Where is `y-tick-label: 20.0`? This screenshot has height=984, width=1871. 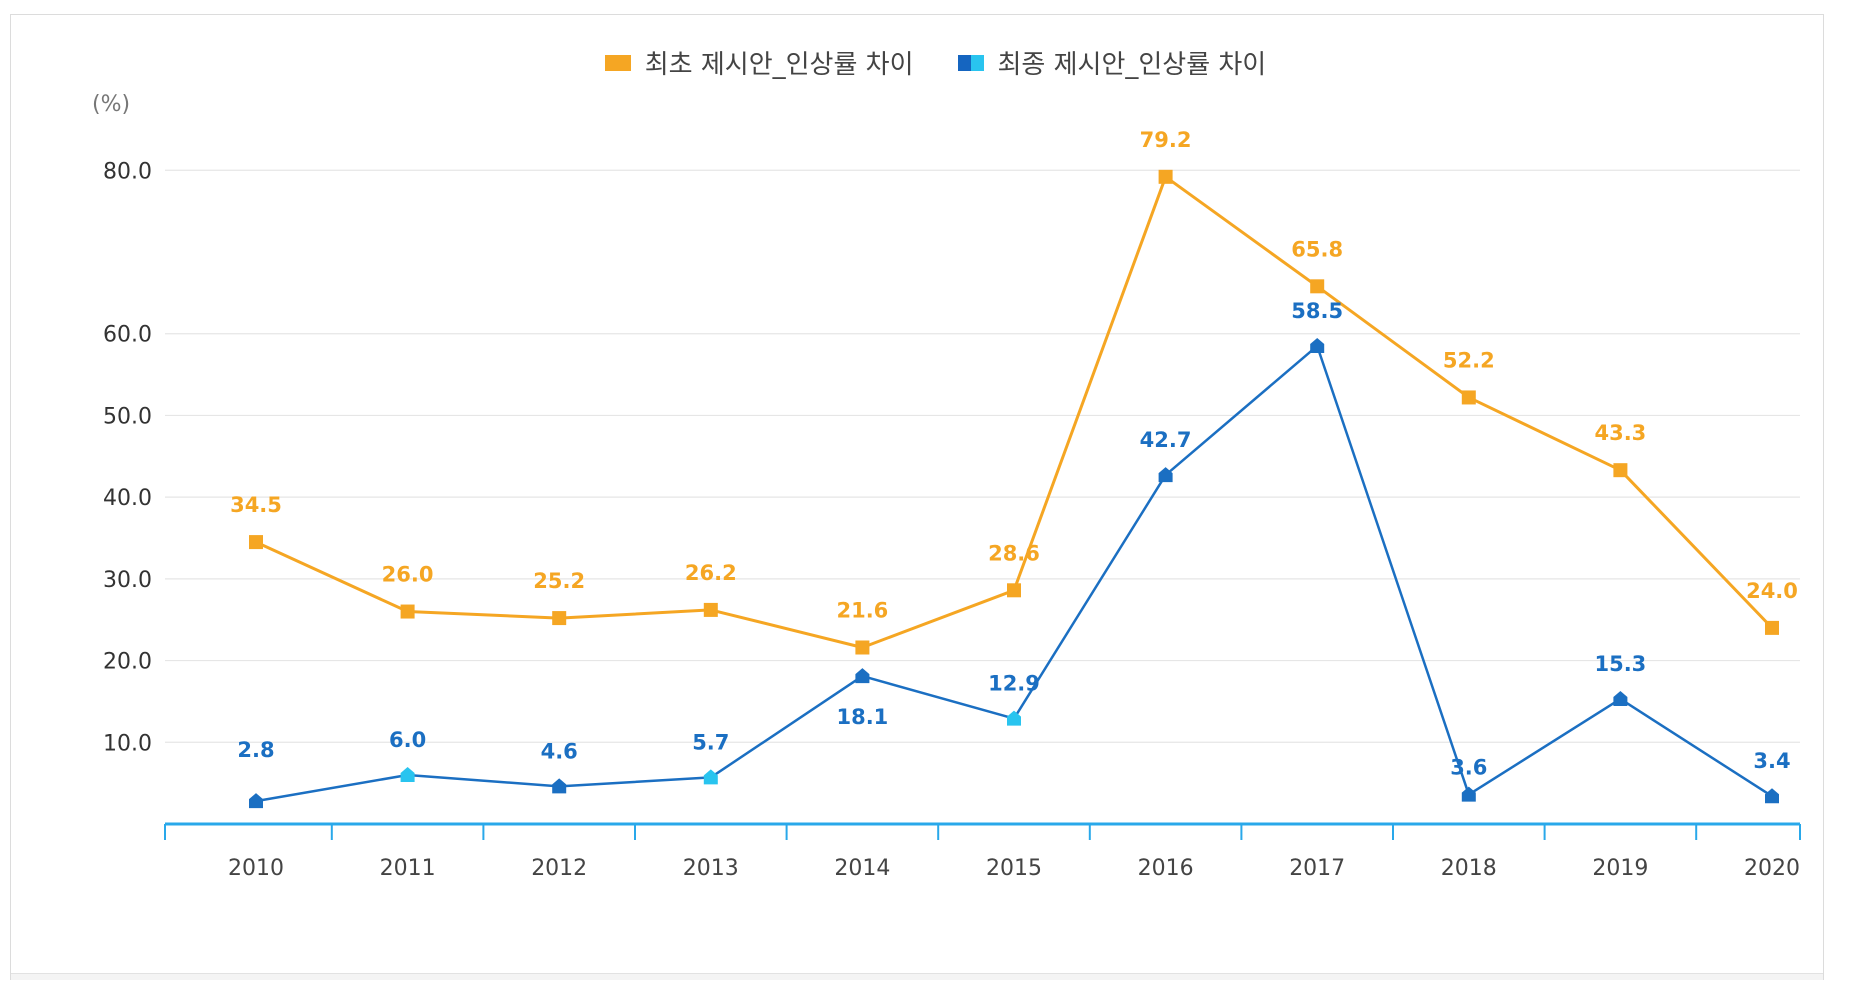
y-tick-label: 20.0 is located at coordinates (127, 662).